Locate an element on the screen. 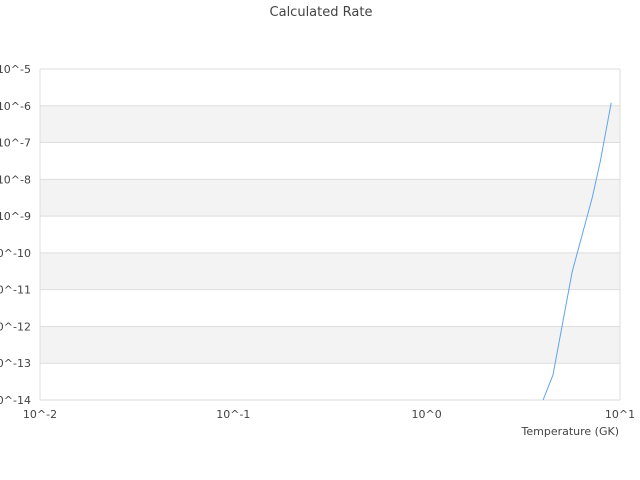 The width and height of the screenshot is (640, 480). y-tick-label: 10^-10 is located at coordinates (15, 253).